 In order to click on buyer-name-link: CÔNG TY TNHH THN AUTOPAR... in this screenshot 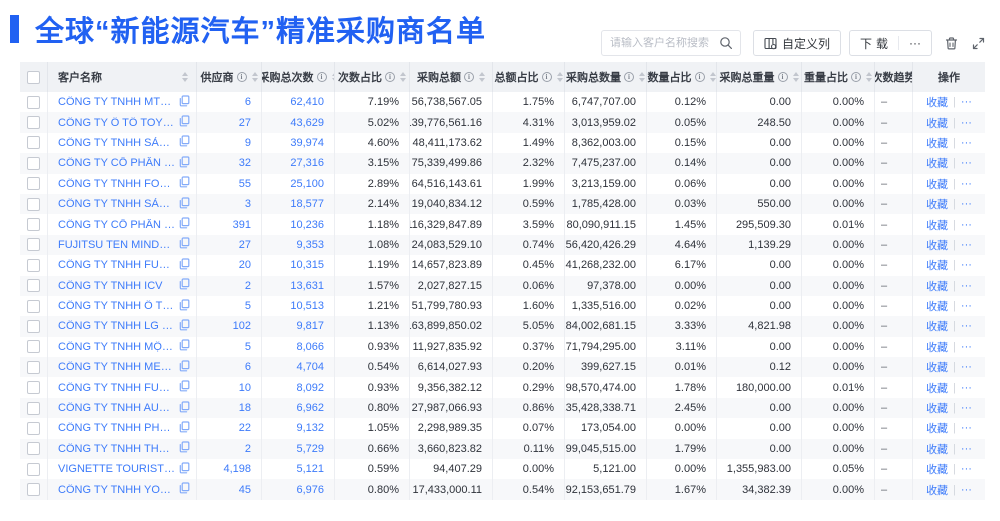, I will do `click(116, 448)`.